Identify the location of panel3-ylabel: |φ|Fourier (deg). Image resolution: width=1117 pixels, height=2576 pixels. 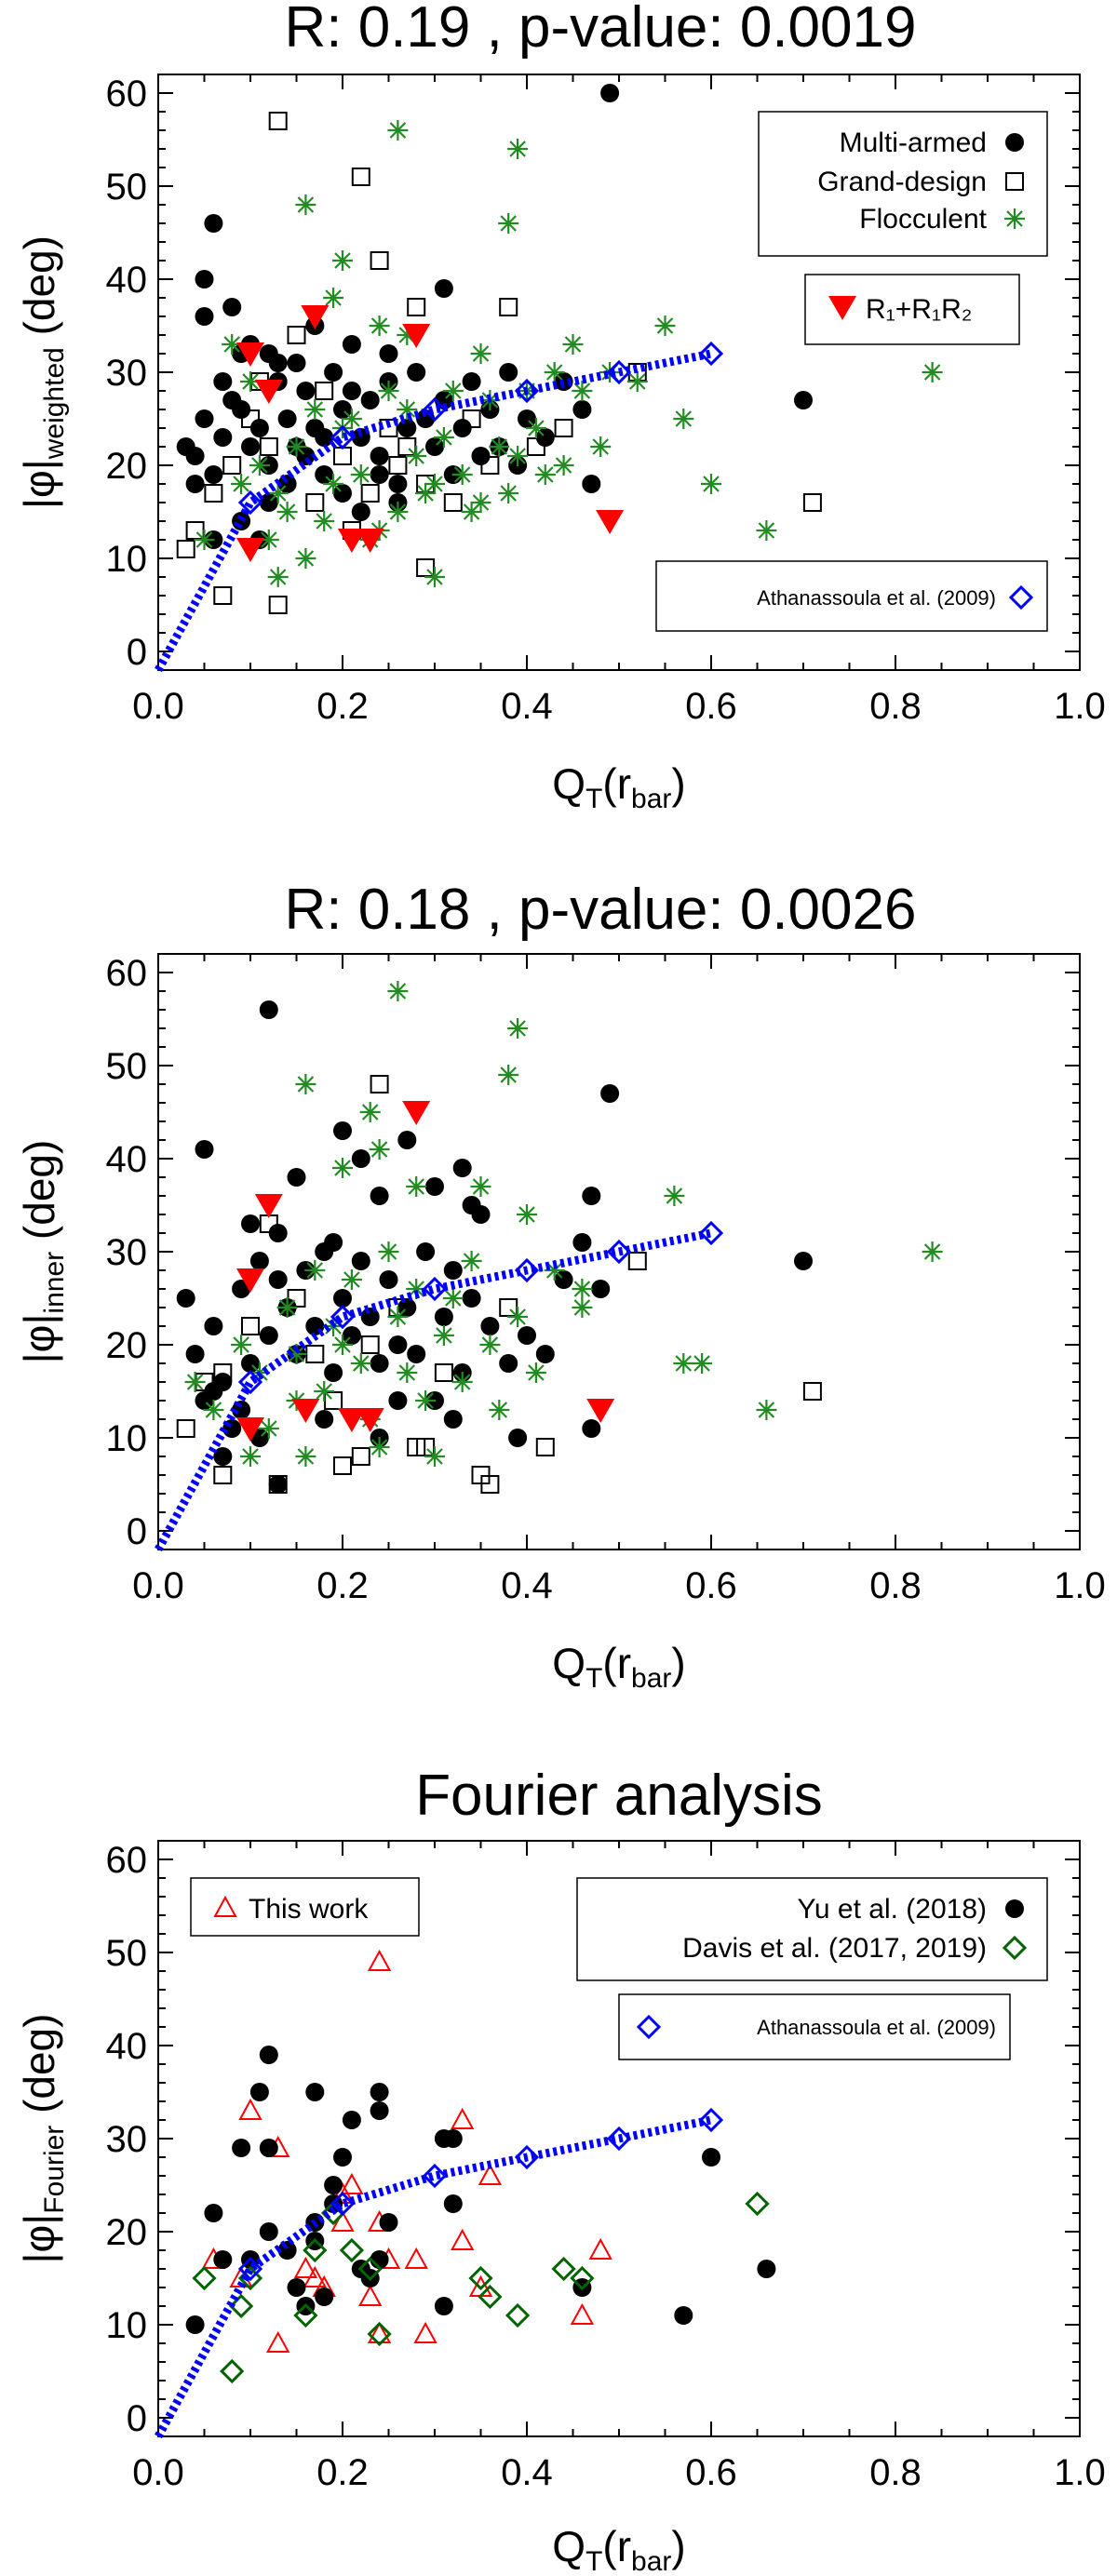
(42, 2139).